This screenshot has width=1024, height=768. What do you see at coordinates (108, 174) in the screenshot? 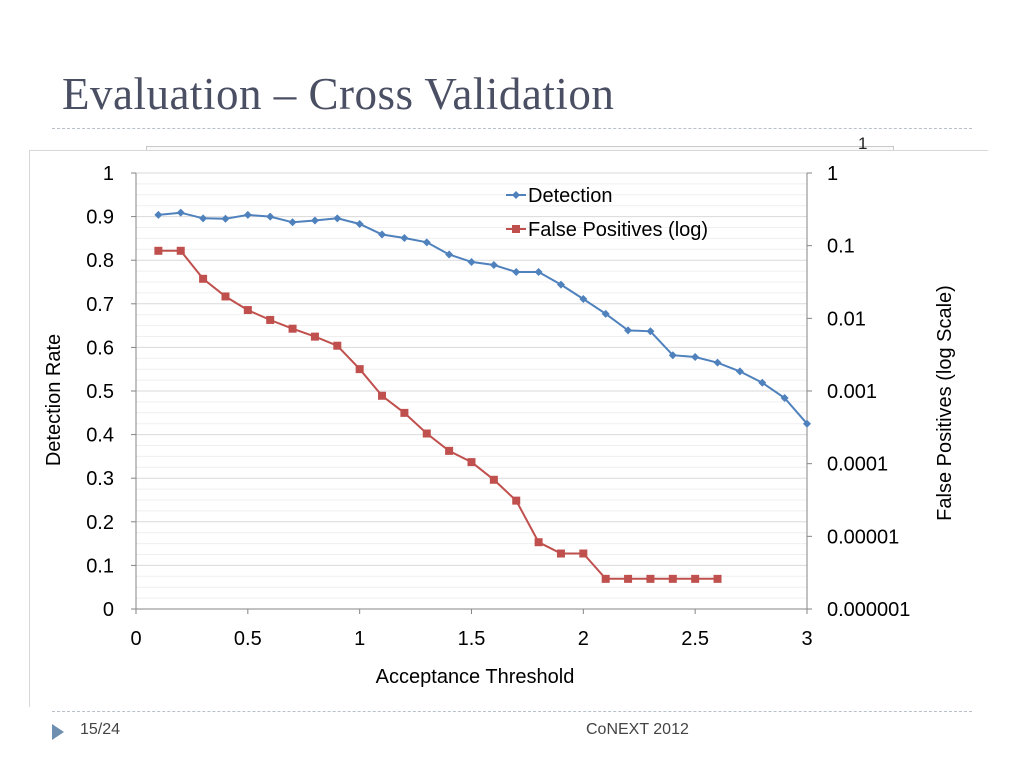
I see `left-tick-label: 1` at bounding box center [108, 174].